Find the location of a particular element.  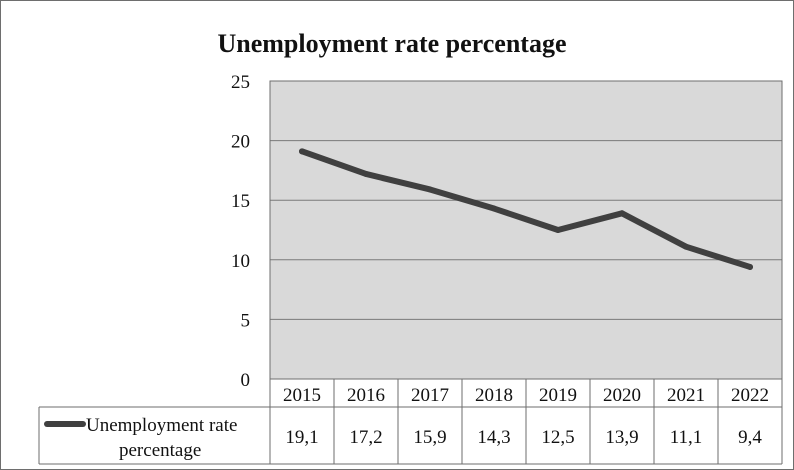

x-category-label: 2021 is located at coordinates (686, 395).